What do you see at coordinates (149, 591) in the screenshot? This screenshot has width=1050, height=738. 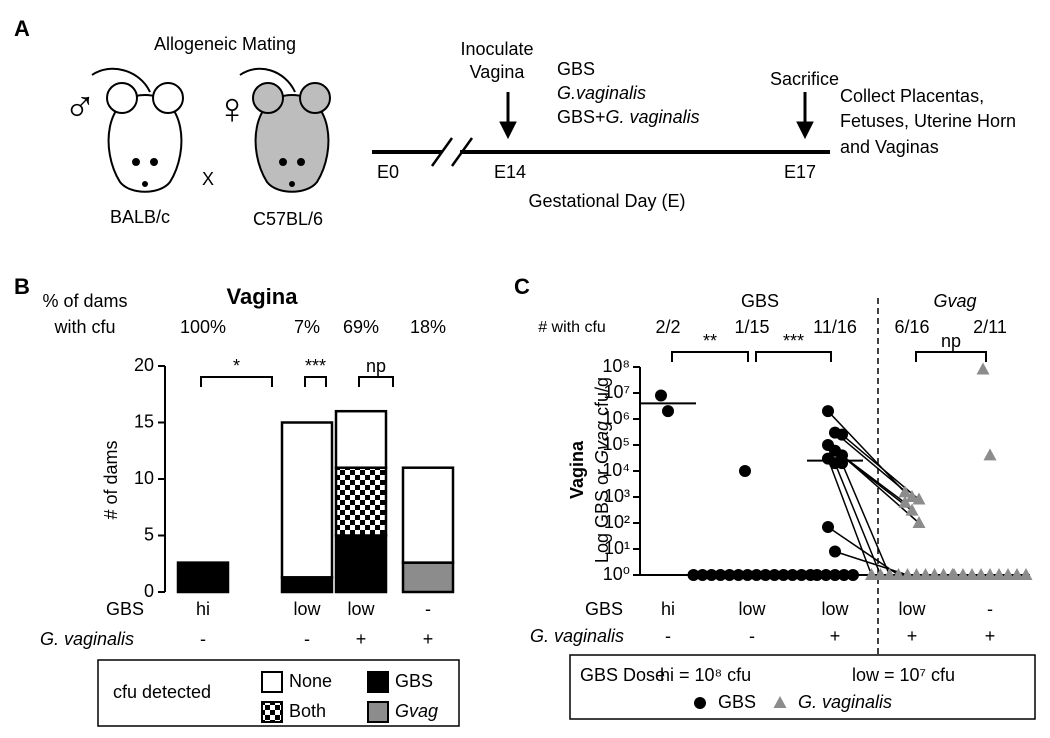 I see `y-tick-label: 0` at bounding box center [149, 591].